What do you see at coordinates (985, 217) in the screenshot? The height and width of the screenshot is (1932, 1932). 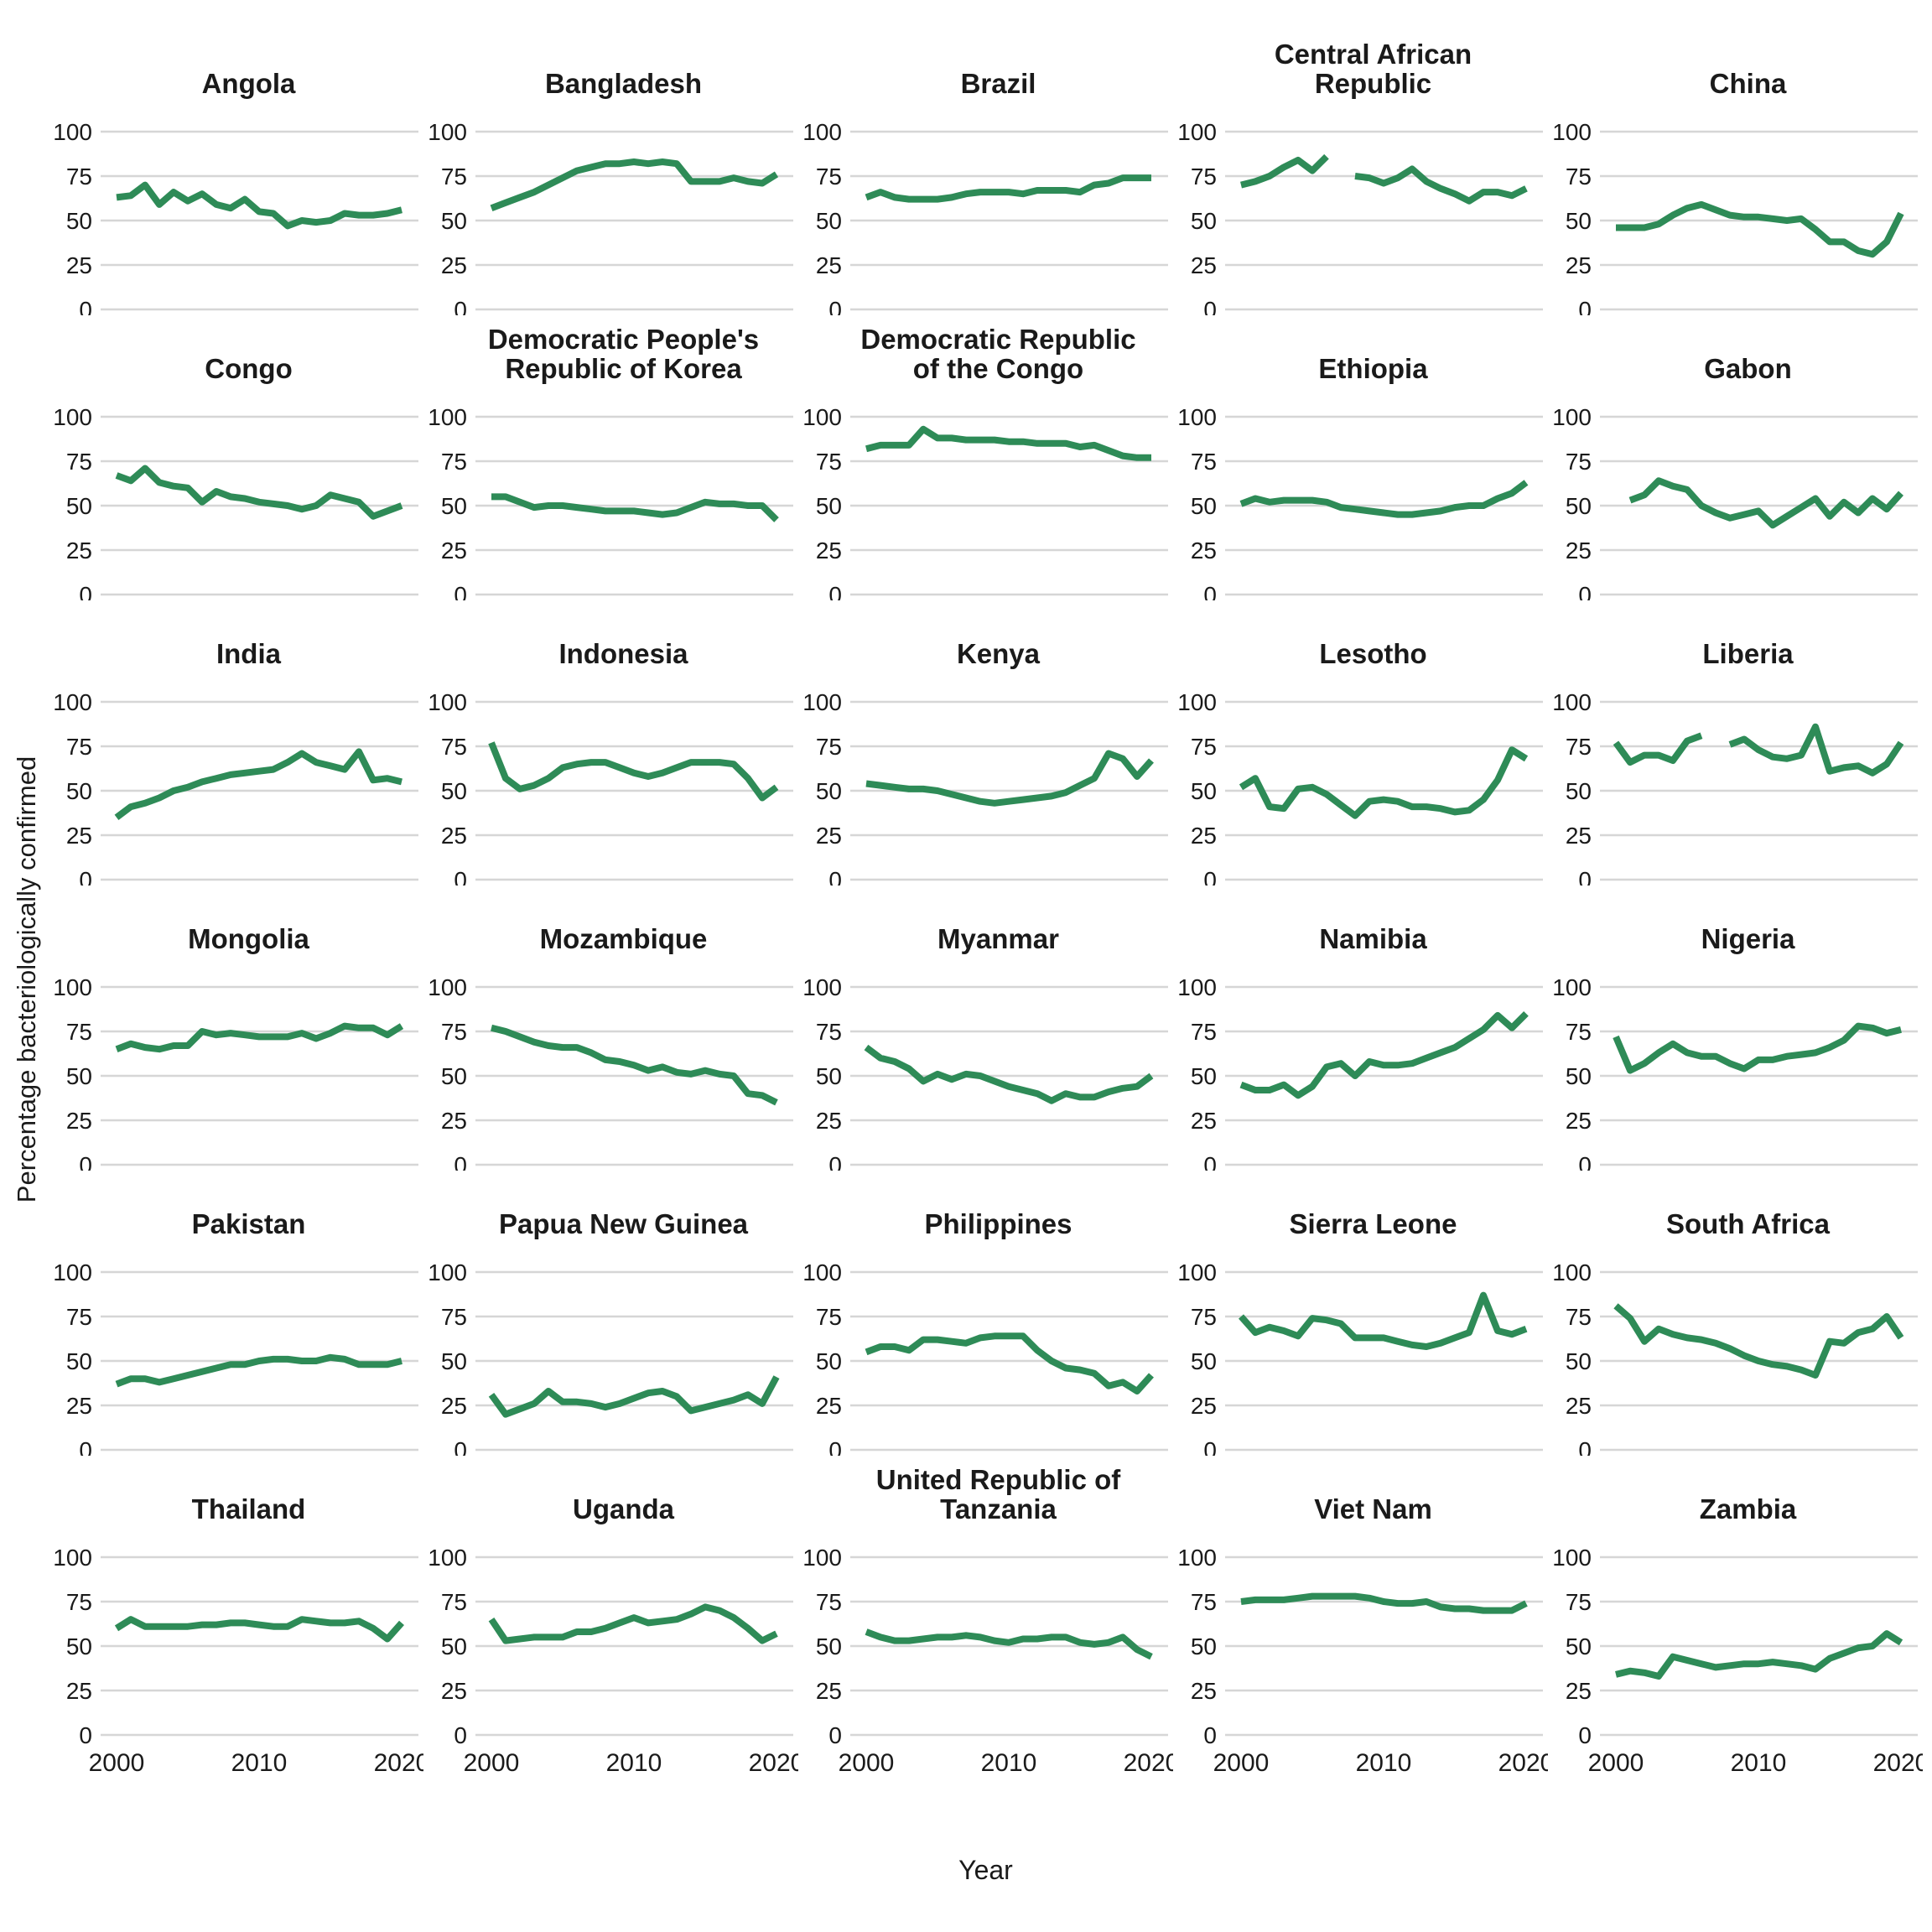 I see `facet-plot-brazil: 0 25 50 75 100` at bounding box center [985, 217].